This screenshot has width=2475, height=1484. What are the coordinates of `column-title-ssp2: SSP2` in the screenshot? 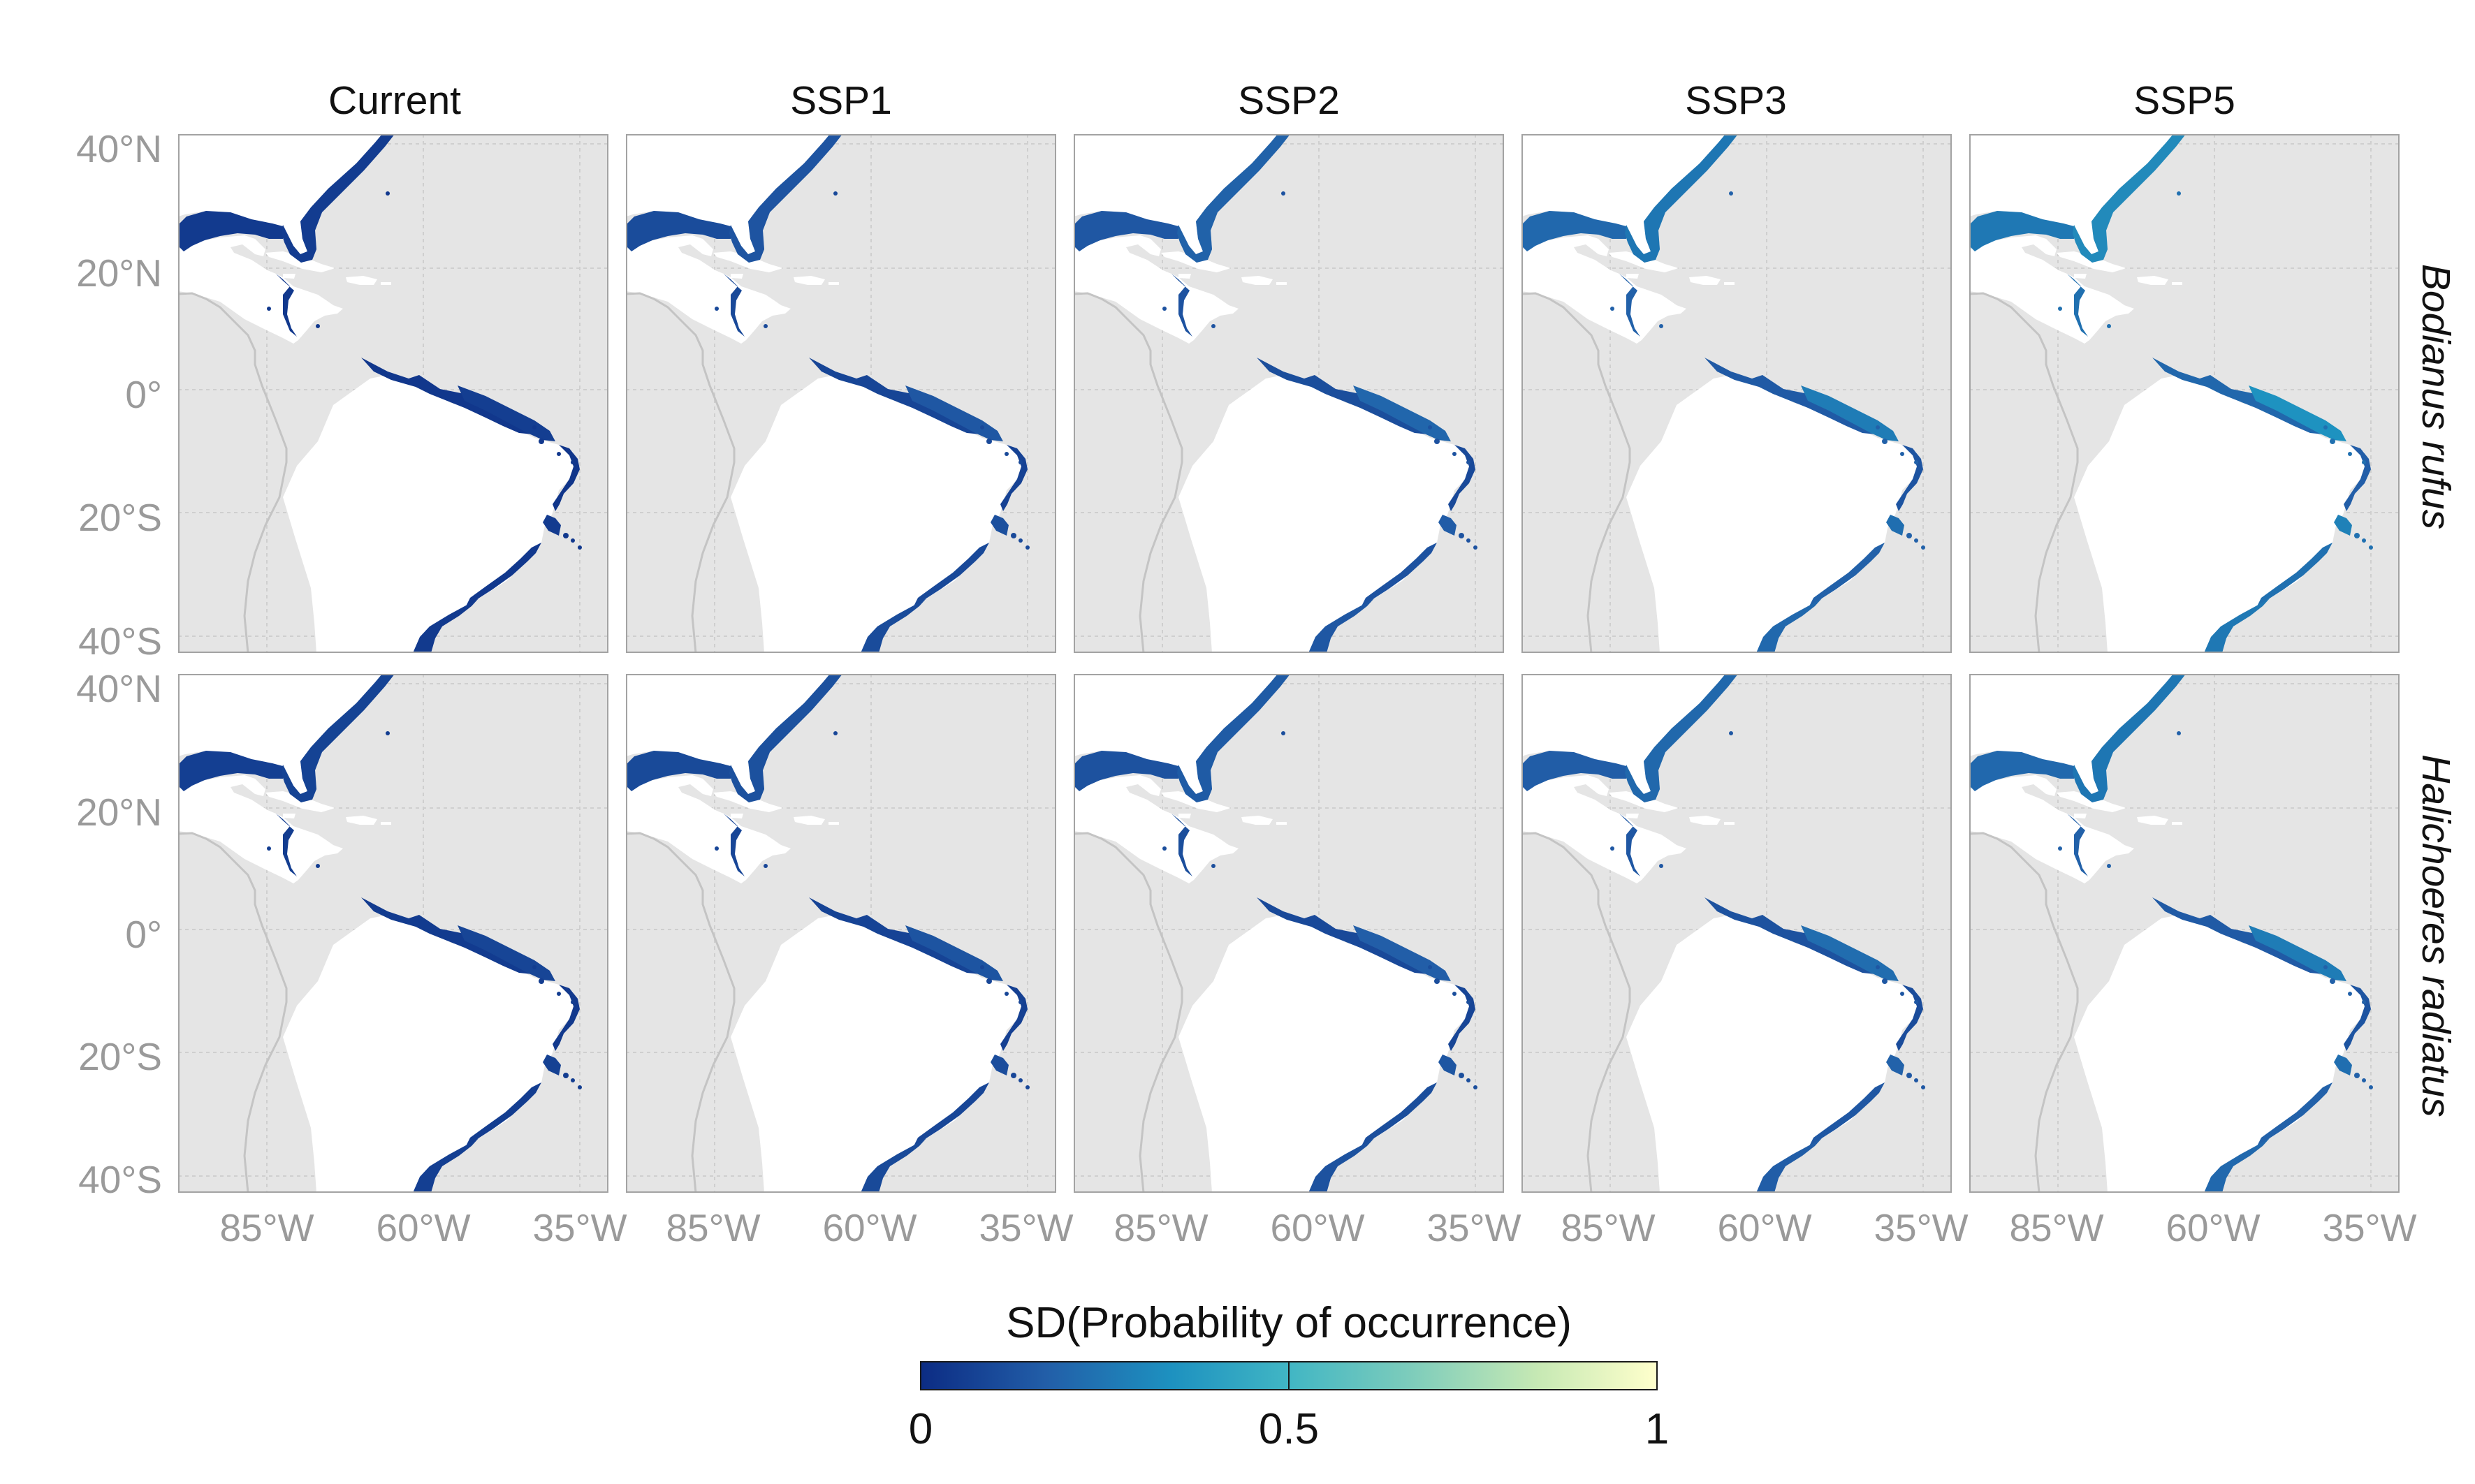 It's located at (1289, 101).